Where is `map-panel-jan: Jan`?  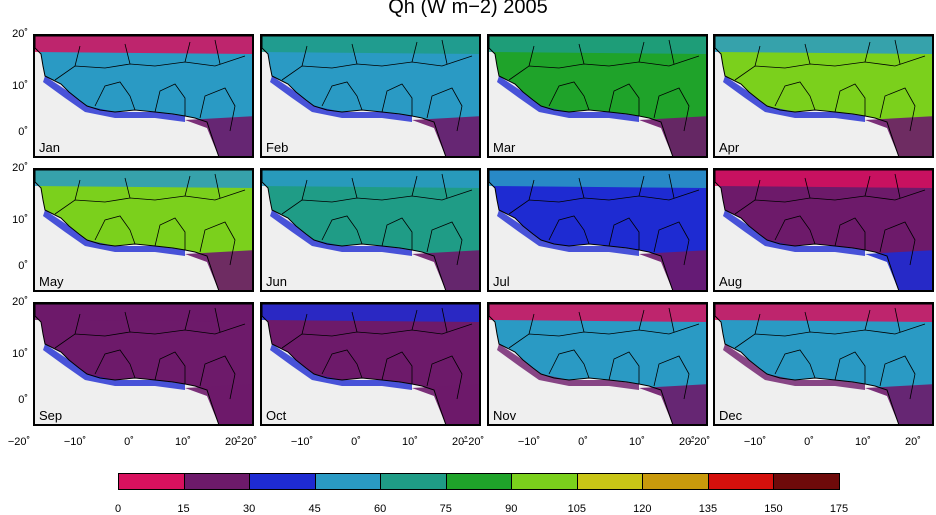
map-panel-jan: Jan is located at coordinates (143, 96).